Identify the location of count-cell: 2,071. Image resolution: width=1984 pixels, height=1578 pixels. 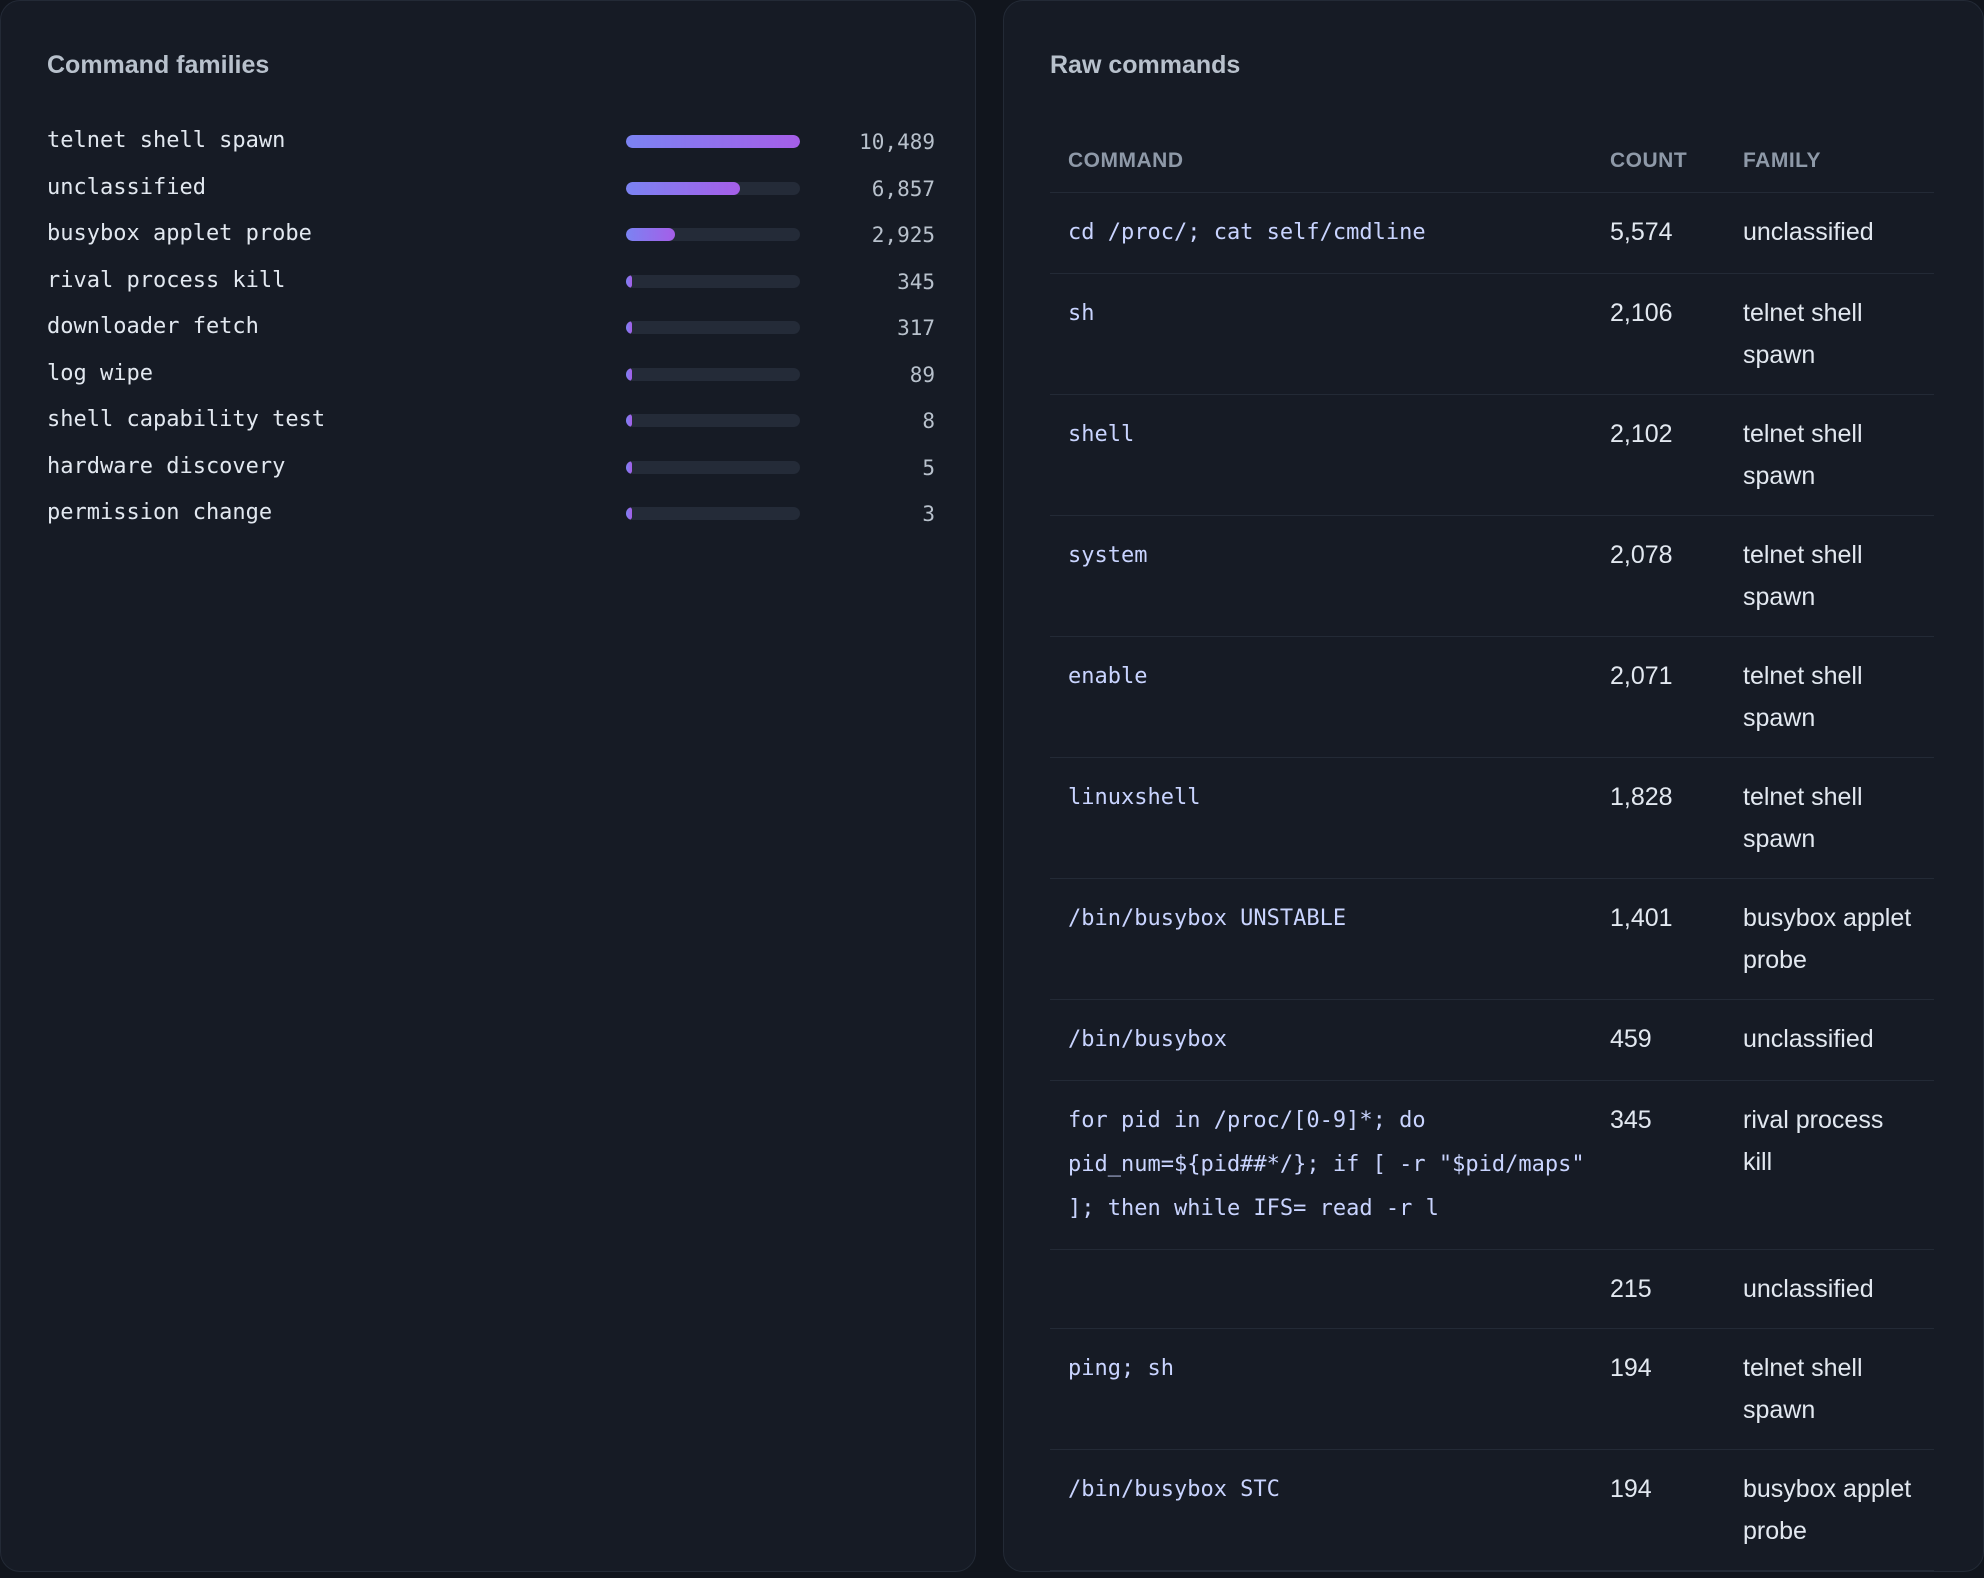
(1667, 697).